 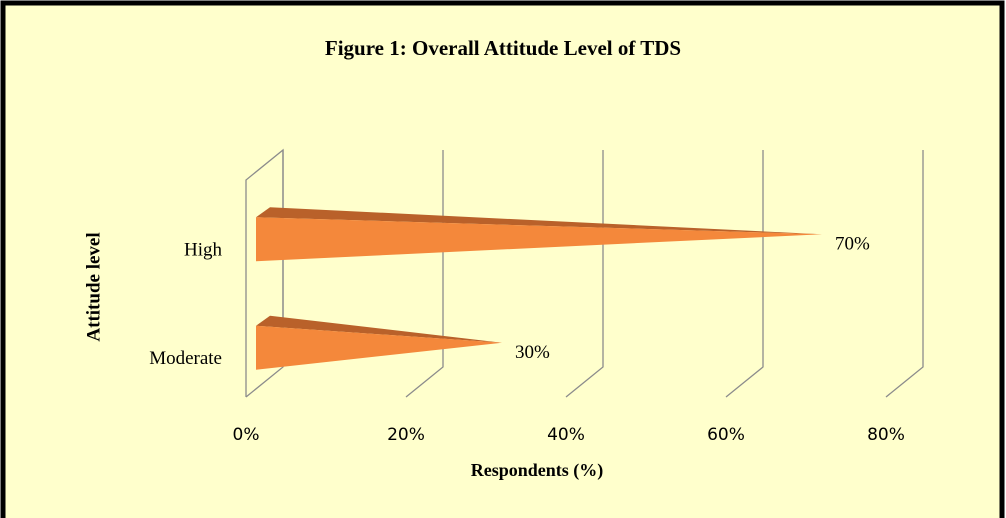 What do you see at coordinates (203, 250) in the screenshot?
I see `y-tick-label: High` at bounding box center [203, 250].